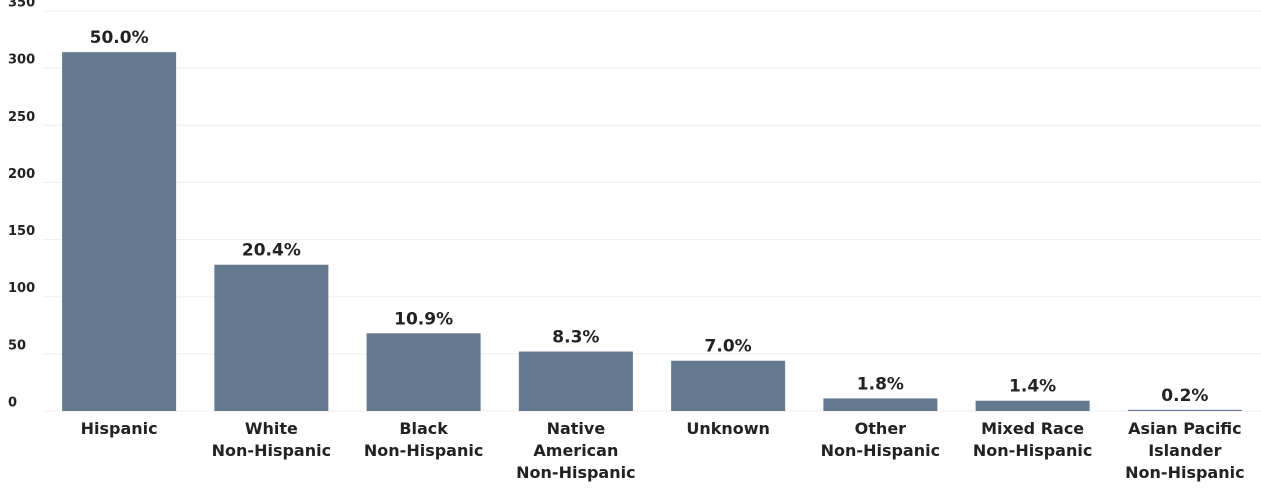 The height and width of the screenshot is (493, 1261). Describe the element at coordinates (728, 347) in the screenshot. I see `value-label: 7.0%` at that location.